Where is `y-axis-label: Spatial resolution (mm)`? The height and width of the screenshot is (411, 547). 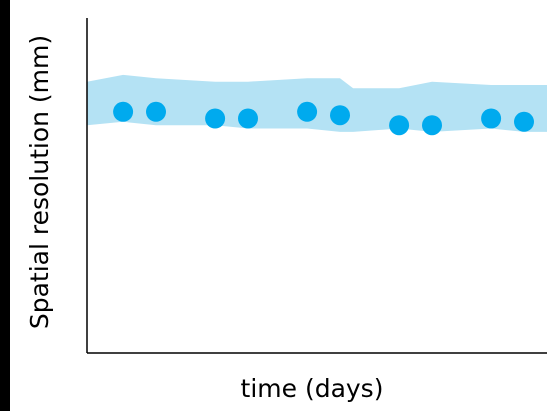 y-axis-label: Spatial resolution (mm) is located at coordinates (39, 182).